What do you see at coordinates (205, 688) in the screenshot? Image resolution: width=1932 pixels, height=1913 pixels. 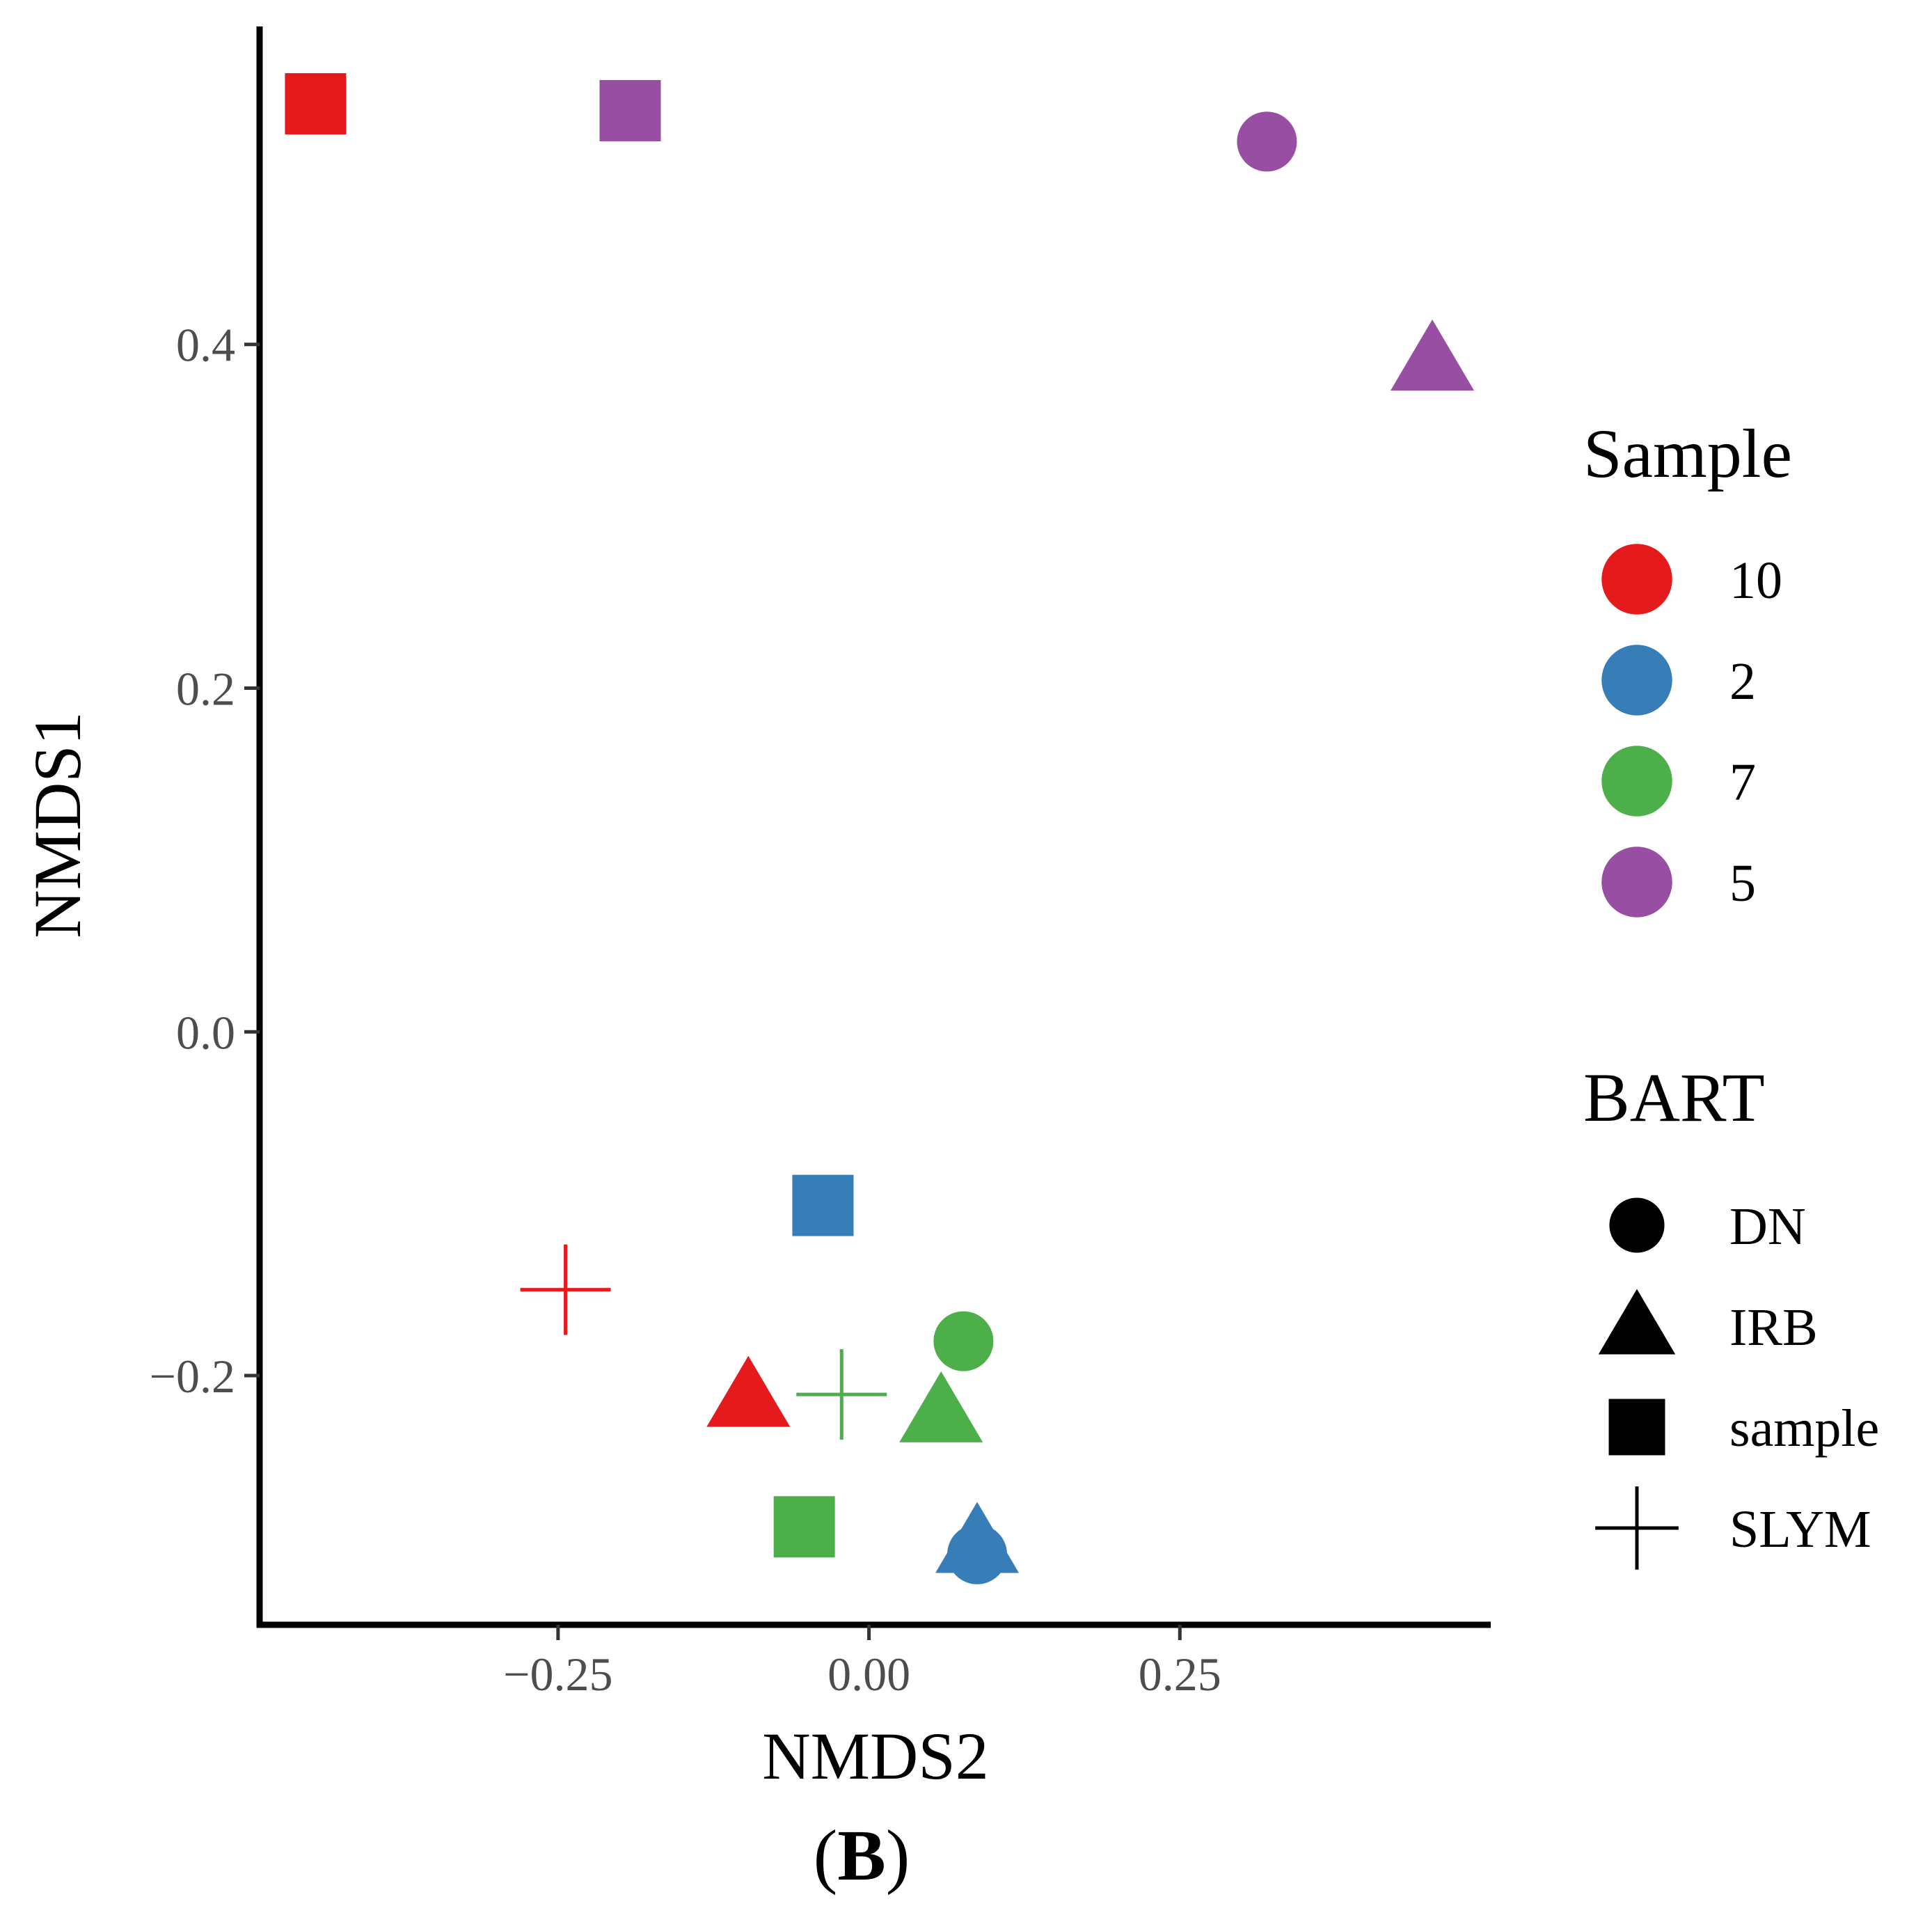 I see `y-tick-label: 0.2` at bounding box center [205, 688].